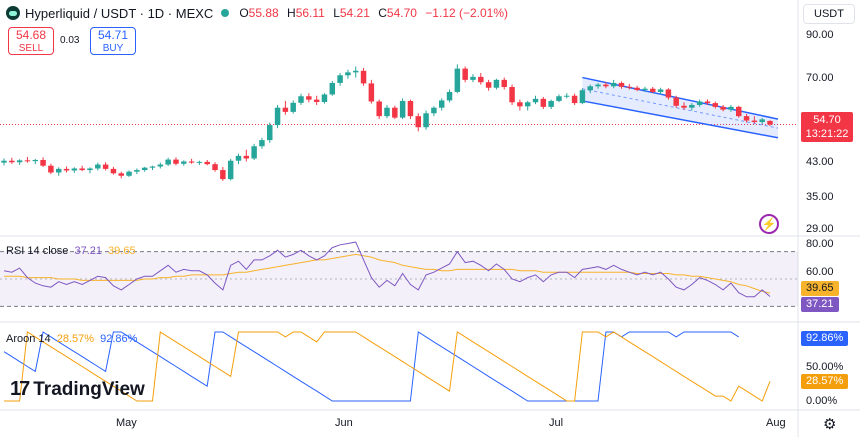  What do you see at coordinates (15, 251) in the screenshot?
I see `rsi-name: RSI` at bounding box center [15, 251].